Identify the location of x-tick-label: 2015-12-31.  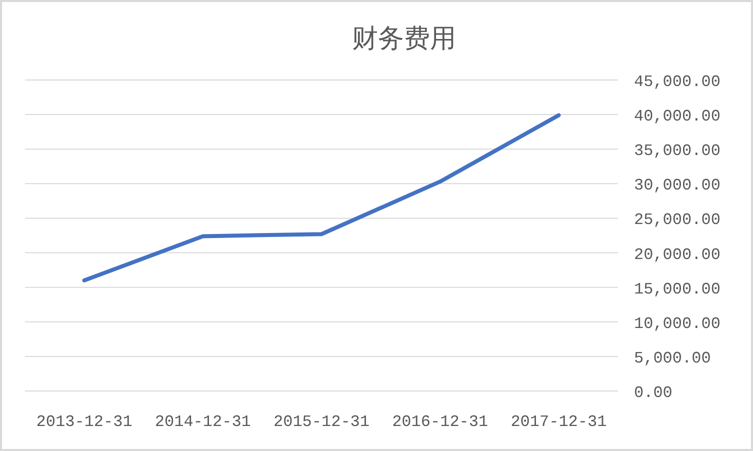
(321, 422).